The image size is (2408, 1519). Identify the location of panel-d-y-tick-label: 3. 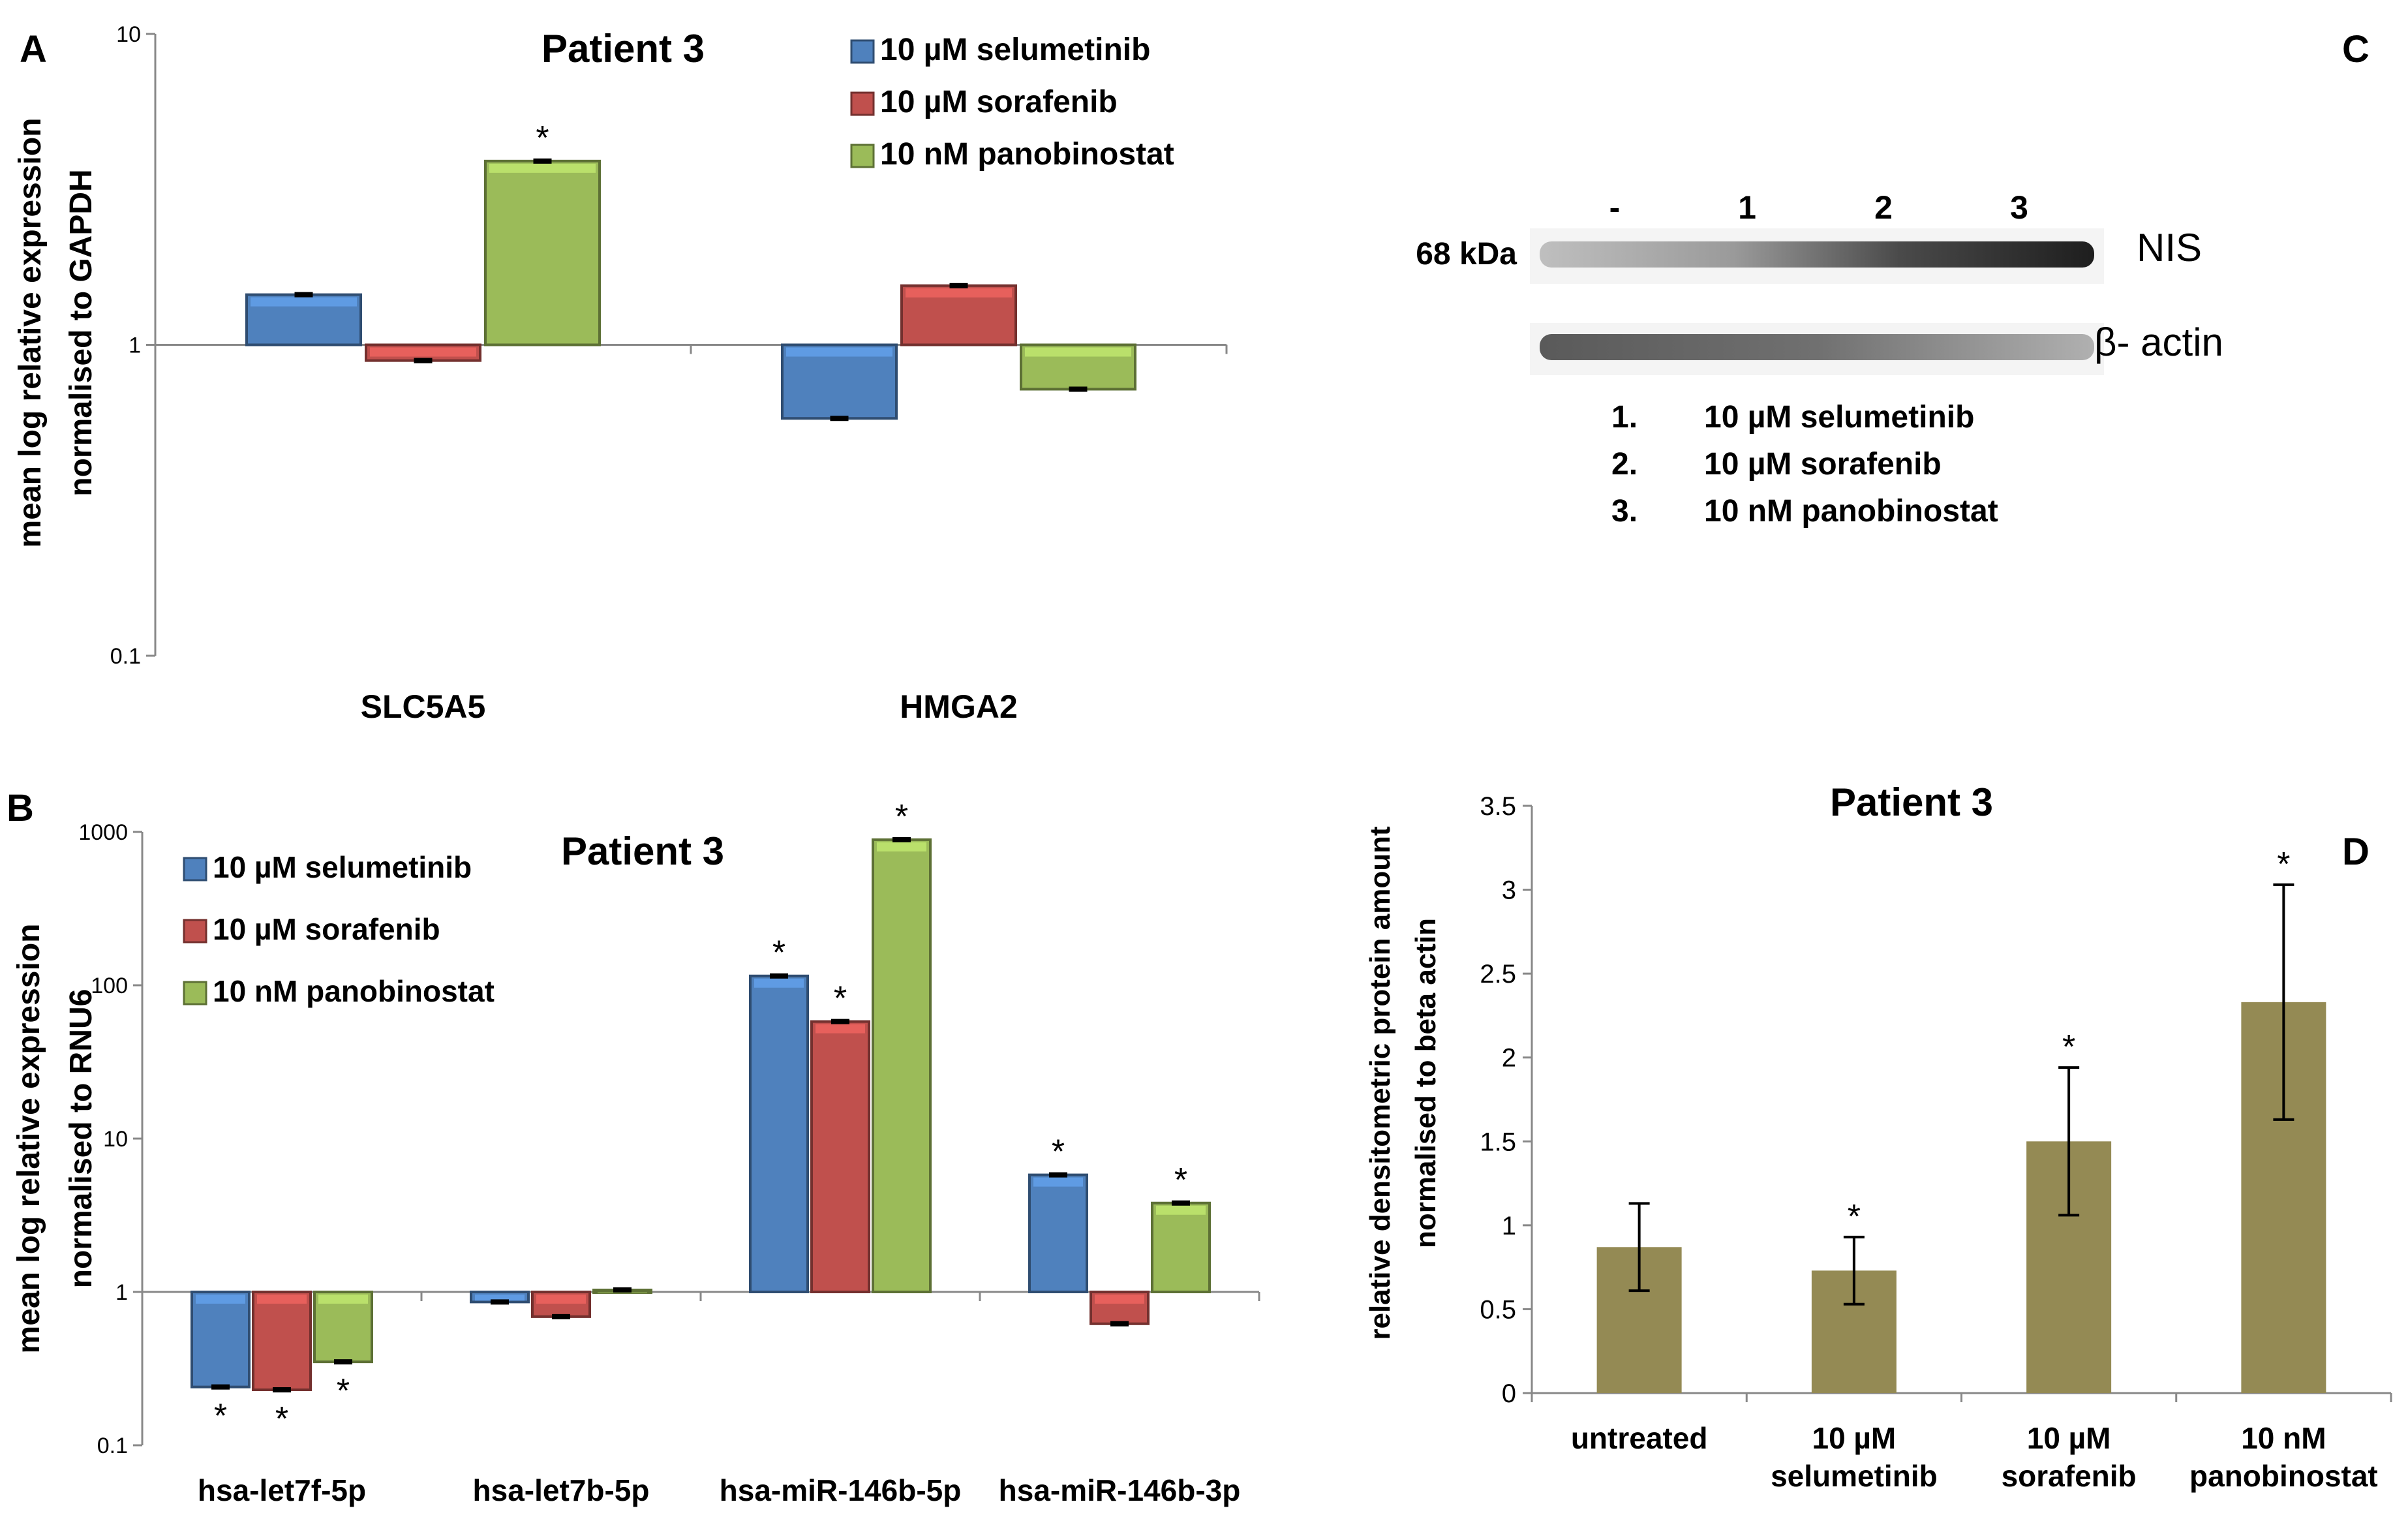
(1509, 890).